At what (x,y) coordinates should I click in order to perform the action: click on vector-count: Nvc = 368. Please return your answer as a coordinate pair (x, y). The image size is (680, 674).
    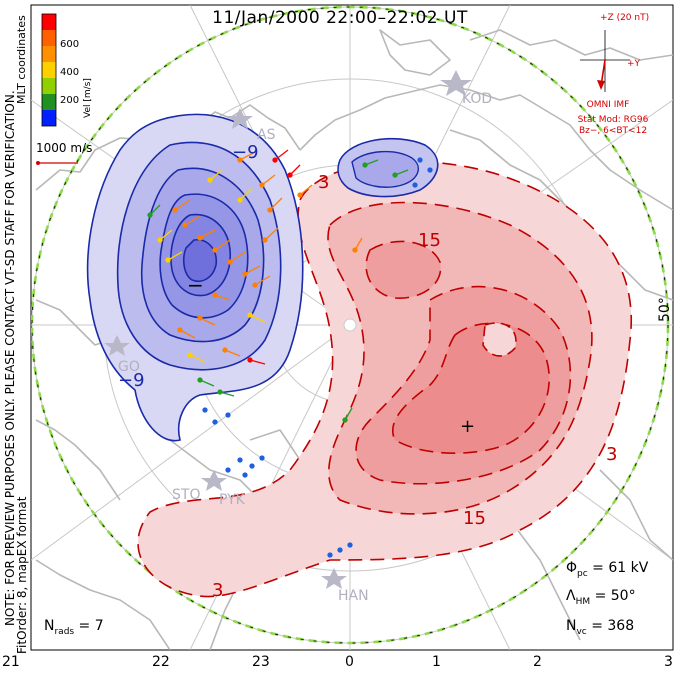
    Looking at the image, I should click on (600, 627).